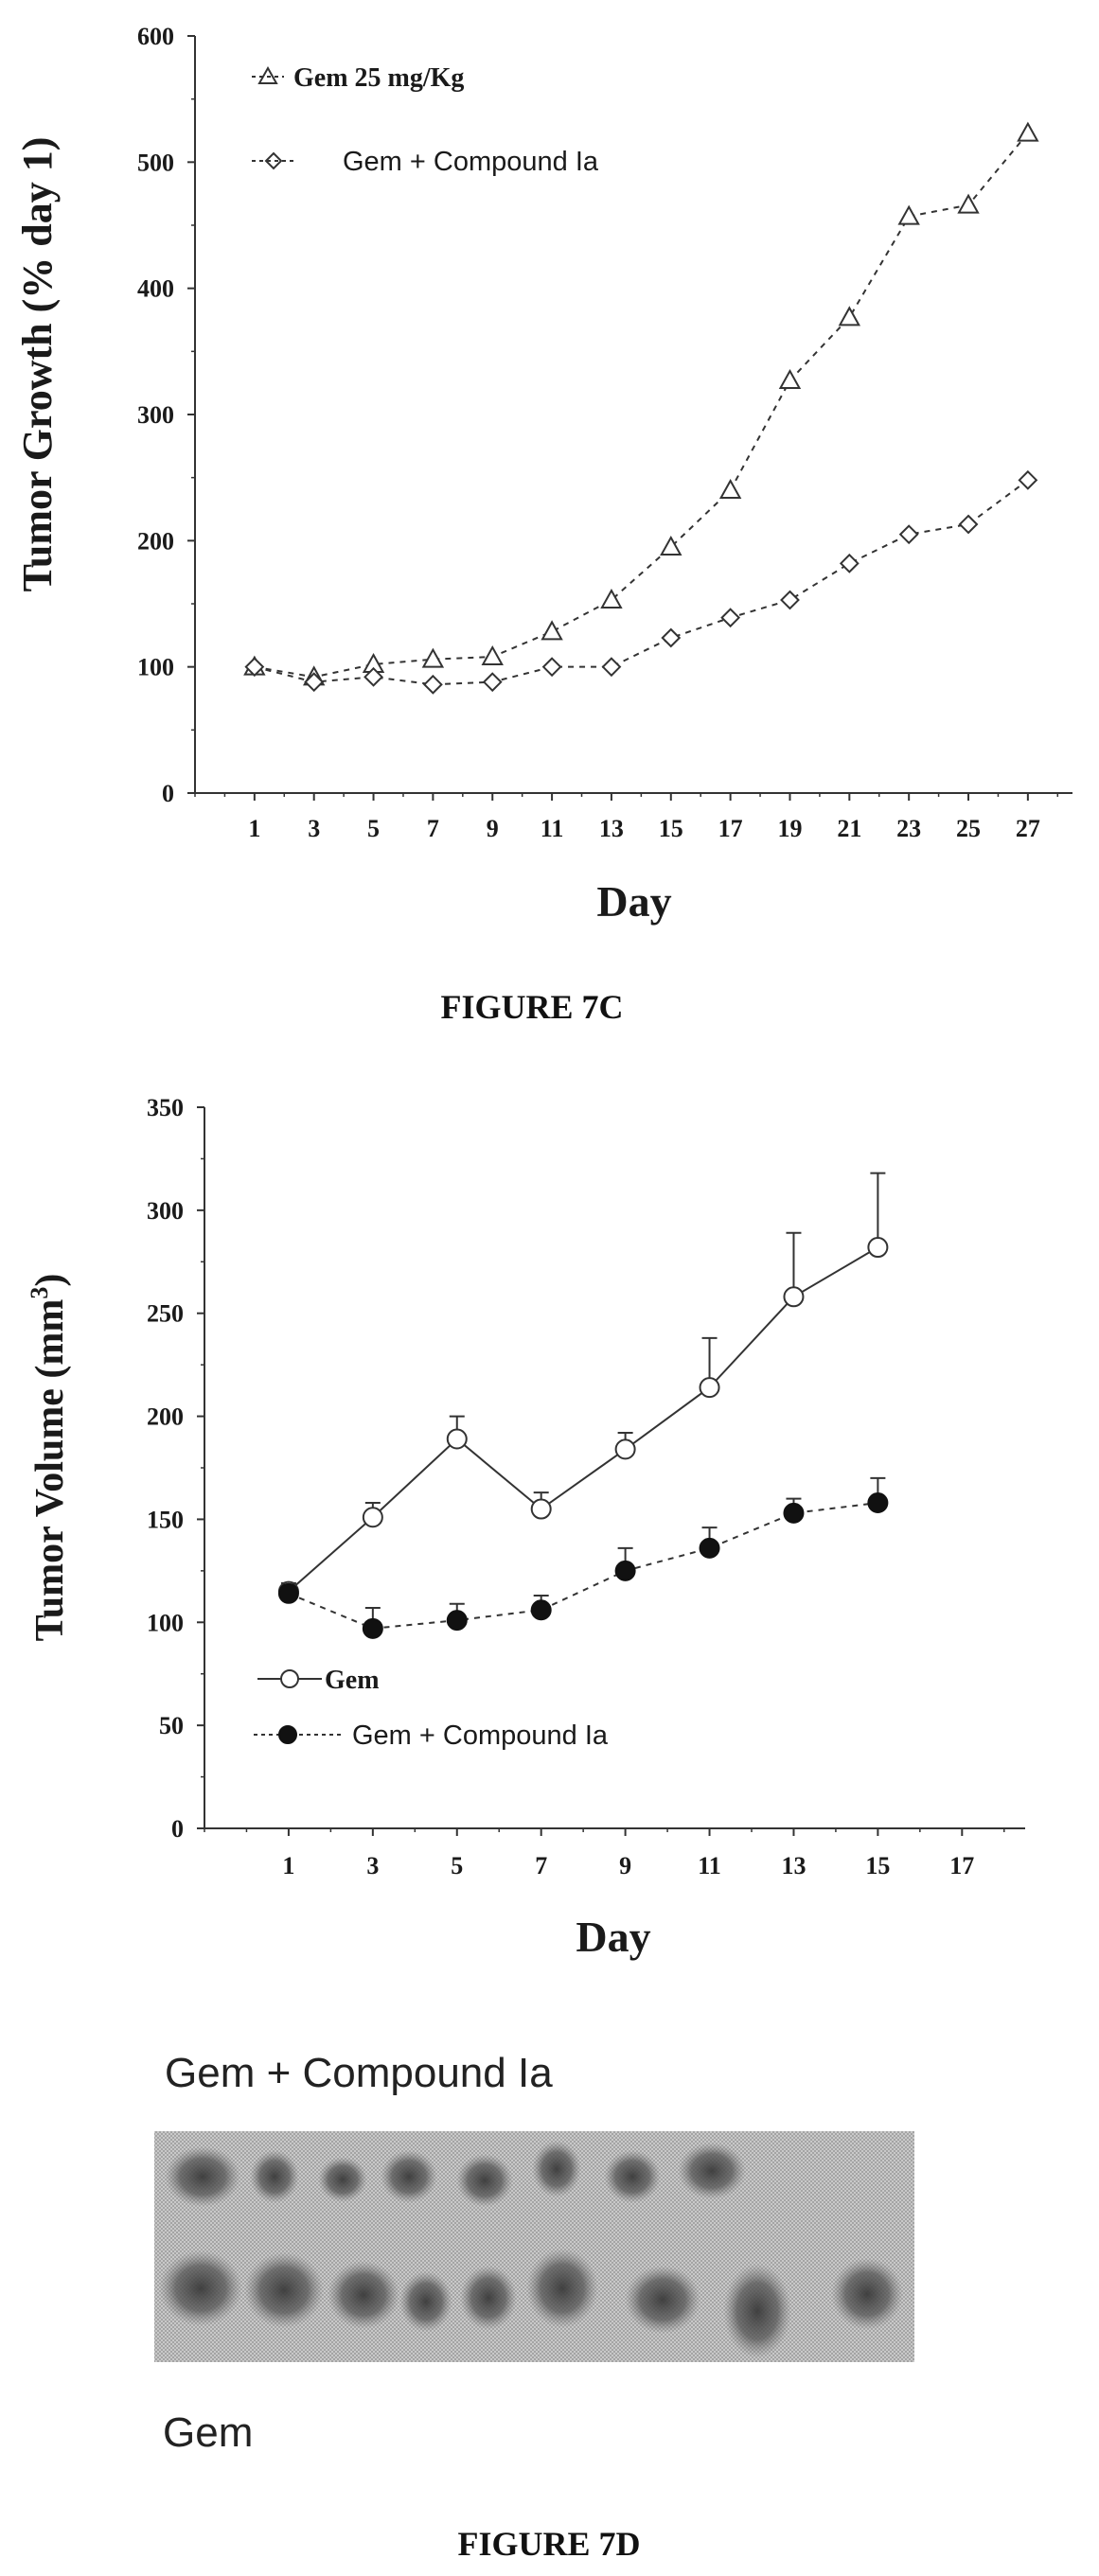 Image resolution: width=1099 pixels, height=2576 pixels. What do you see at coordinates (155, 289) in the screenshot?
I see `y-tick-label: 400` at bounding box center [155, 289].